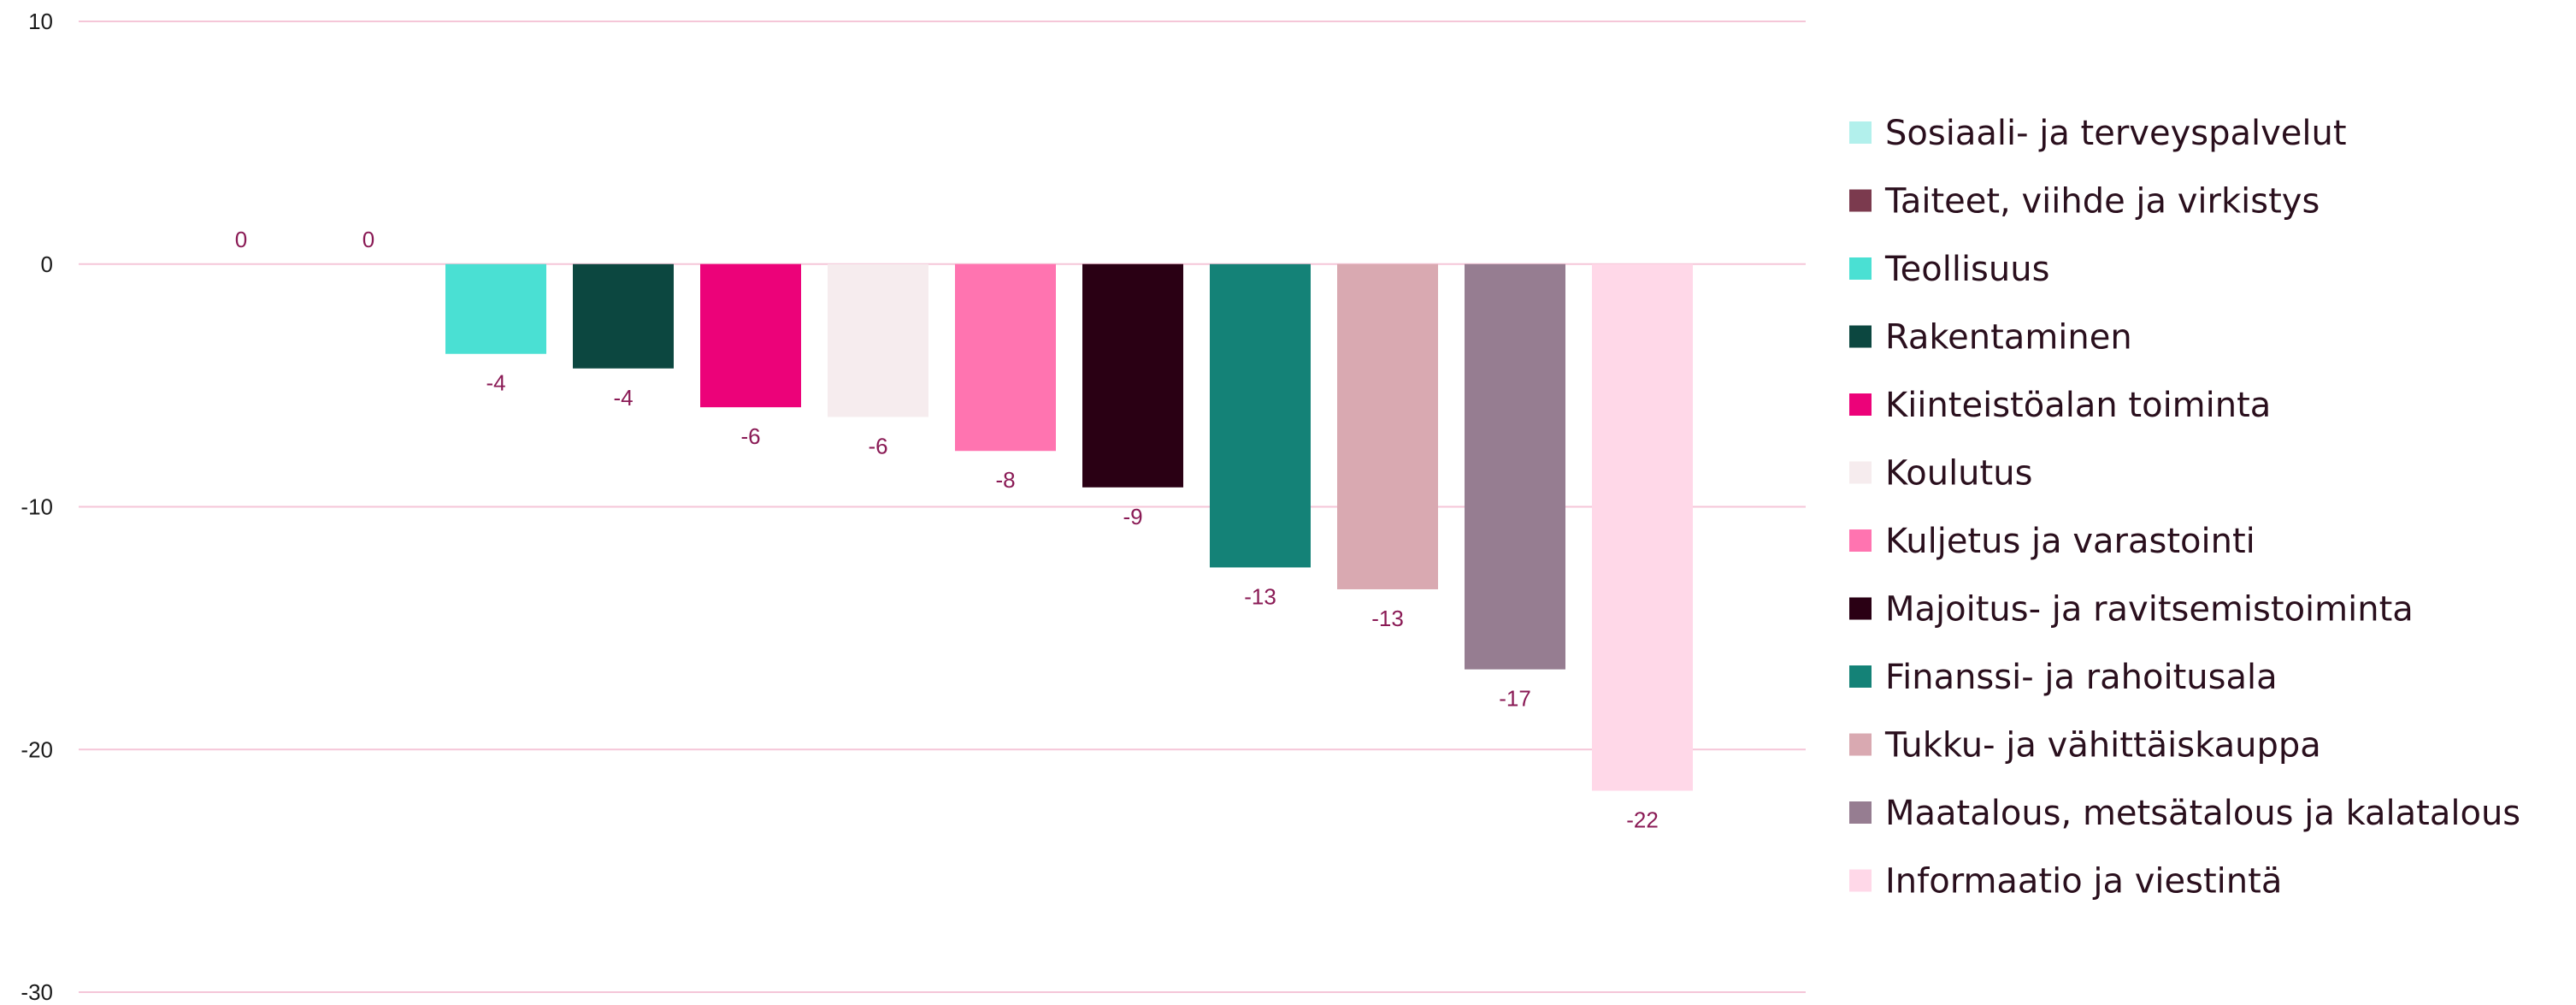 The height and width of the screenshot is (1005, 2576). What do you see at coordinates (1515, 699) in the screenshot?
I see `data-label: -17` at bounding box center [1515, 699].